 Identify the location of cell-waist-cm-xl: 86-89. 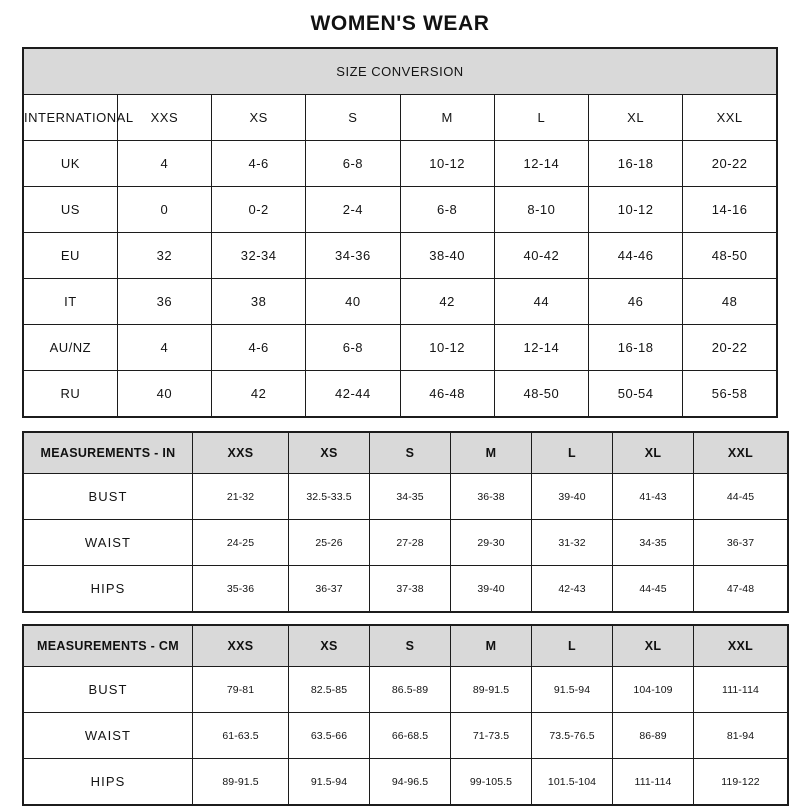
(653, 735).